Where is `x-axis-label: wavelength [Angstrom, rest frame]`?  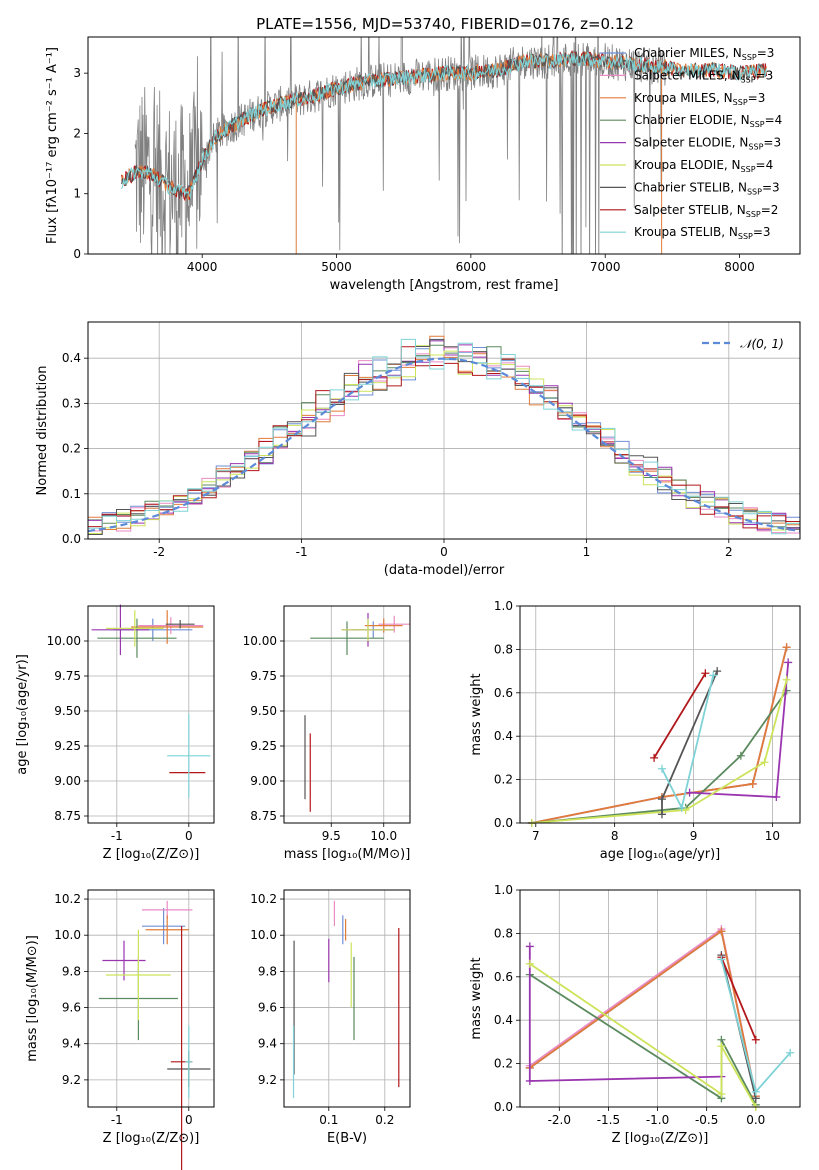
x-axis-label: wavelength [Angstrom, rest frame] is located at coordinates (444, 285).